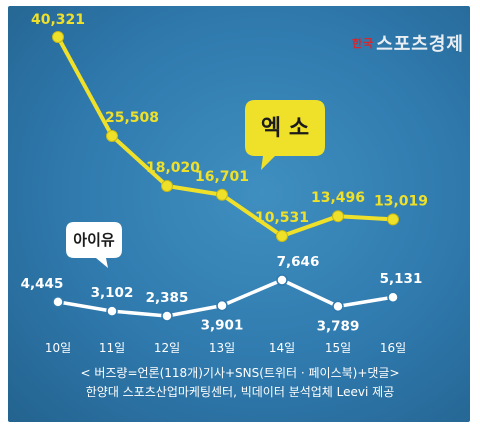 This screenshot has width=480, height=430. What do you see at coordinates (222, 177) in the screenshot?
I see `data-label-exo: 16,701` at bounding box center [222, 177].